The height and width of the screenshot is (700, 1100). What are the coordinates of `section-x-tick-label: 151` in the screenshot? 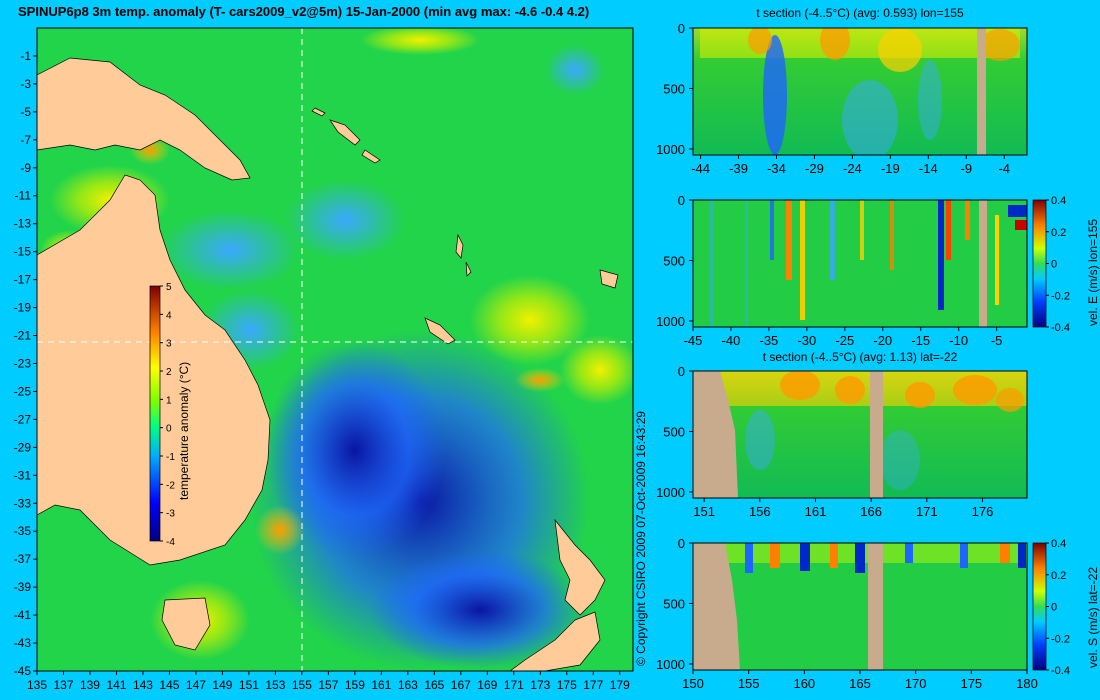 It's located at (704, 511).